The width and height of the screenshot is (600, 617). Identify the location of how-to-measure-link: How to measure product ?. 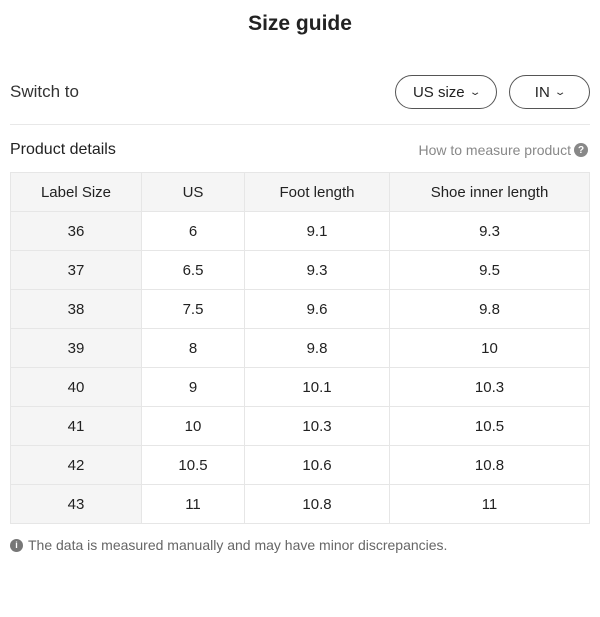
(503, 150).